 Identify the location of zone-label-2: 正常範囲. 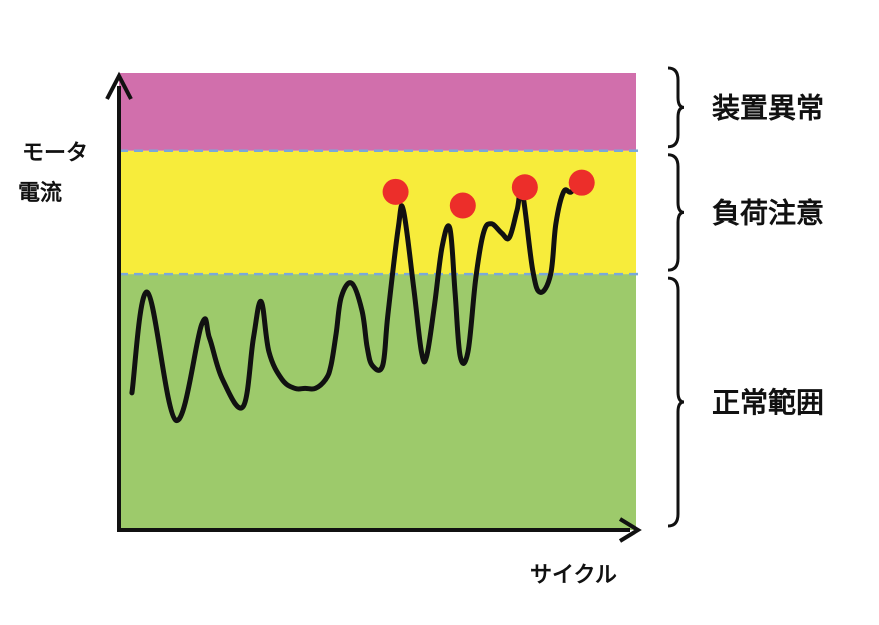
(768, 402).